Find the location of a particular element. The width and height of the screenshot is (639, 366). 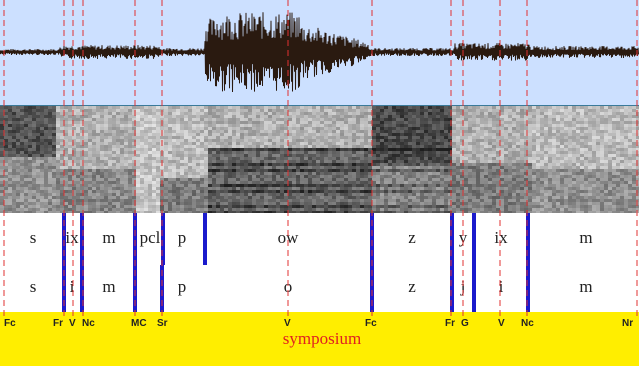

phoneme-label: j is located at coordinates (463, 286).